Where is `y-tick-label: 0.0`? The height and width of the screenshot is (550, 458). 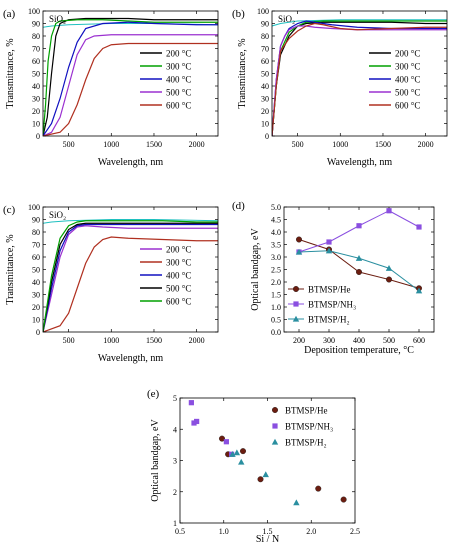 y-tick-label: 0.0 is located at coordinates (276, 332).